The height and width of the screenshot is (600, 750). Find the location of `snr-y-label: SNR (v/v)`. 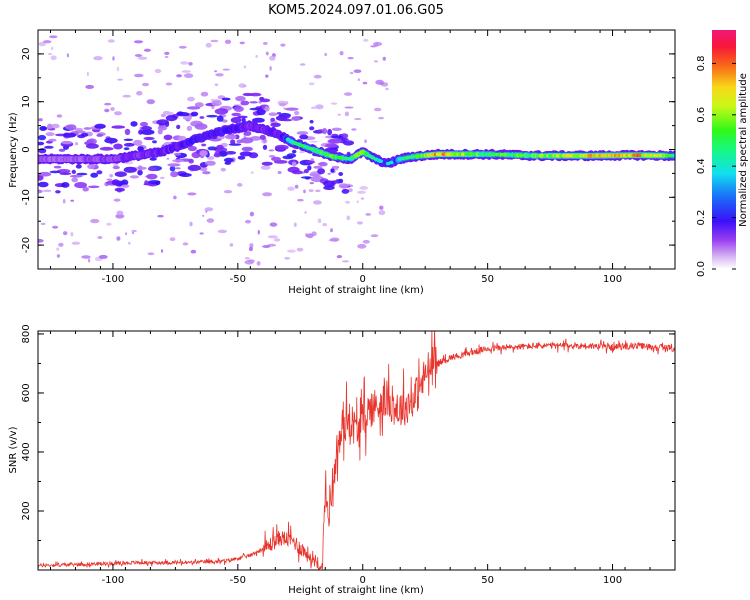

snr-y-label: SNR (v/v) is located at coordinates (13, 449).